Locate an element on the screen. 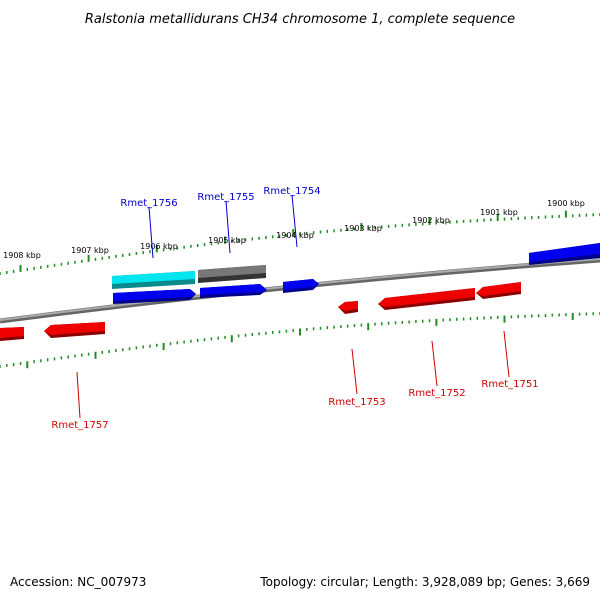 This screenshot has width=600, height=600. label-rmet-1751: Rmet_1751 is located at coordinates (509, 384).